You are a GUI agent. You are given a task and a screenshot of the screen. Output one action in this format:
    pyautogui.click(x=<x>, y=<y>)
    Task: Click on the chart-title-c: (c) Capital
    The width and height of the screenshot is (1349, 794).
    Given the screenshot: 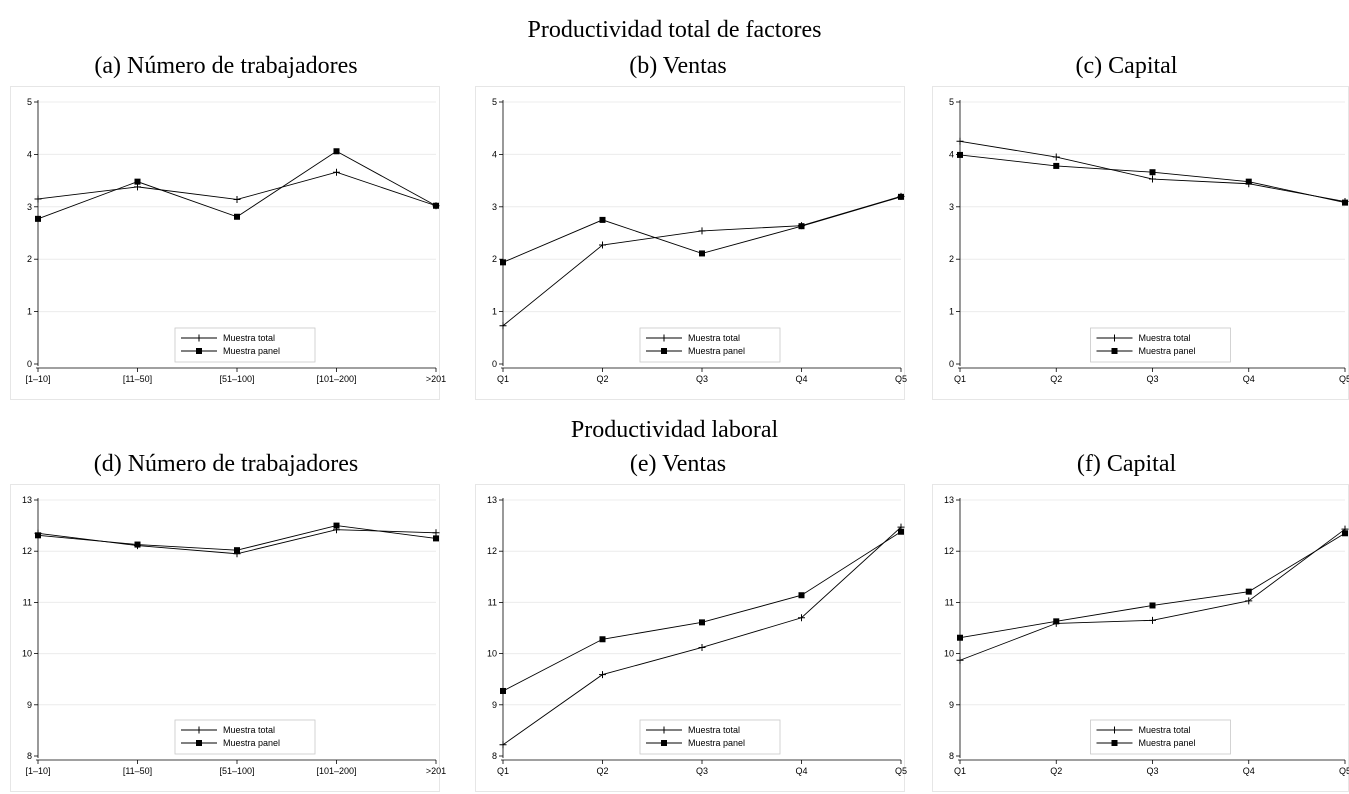 What is the action you would take?
    pyautogui.click(x=1126, y=66)
    